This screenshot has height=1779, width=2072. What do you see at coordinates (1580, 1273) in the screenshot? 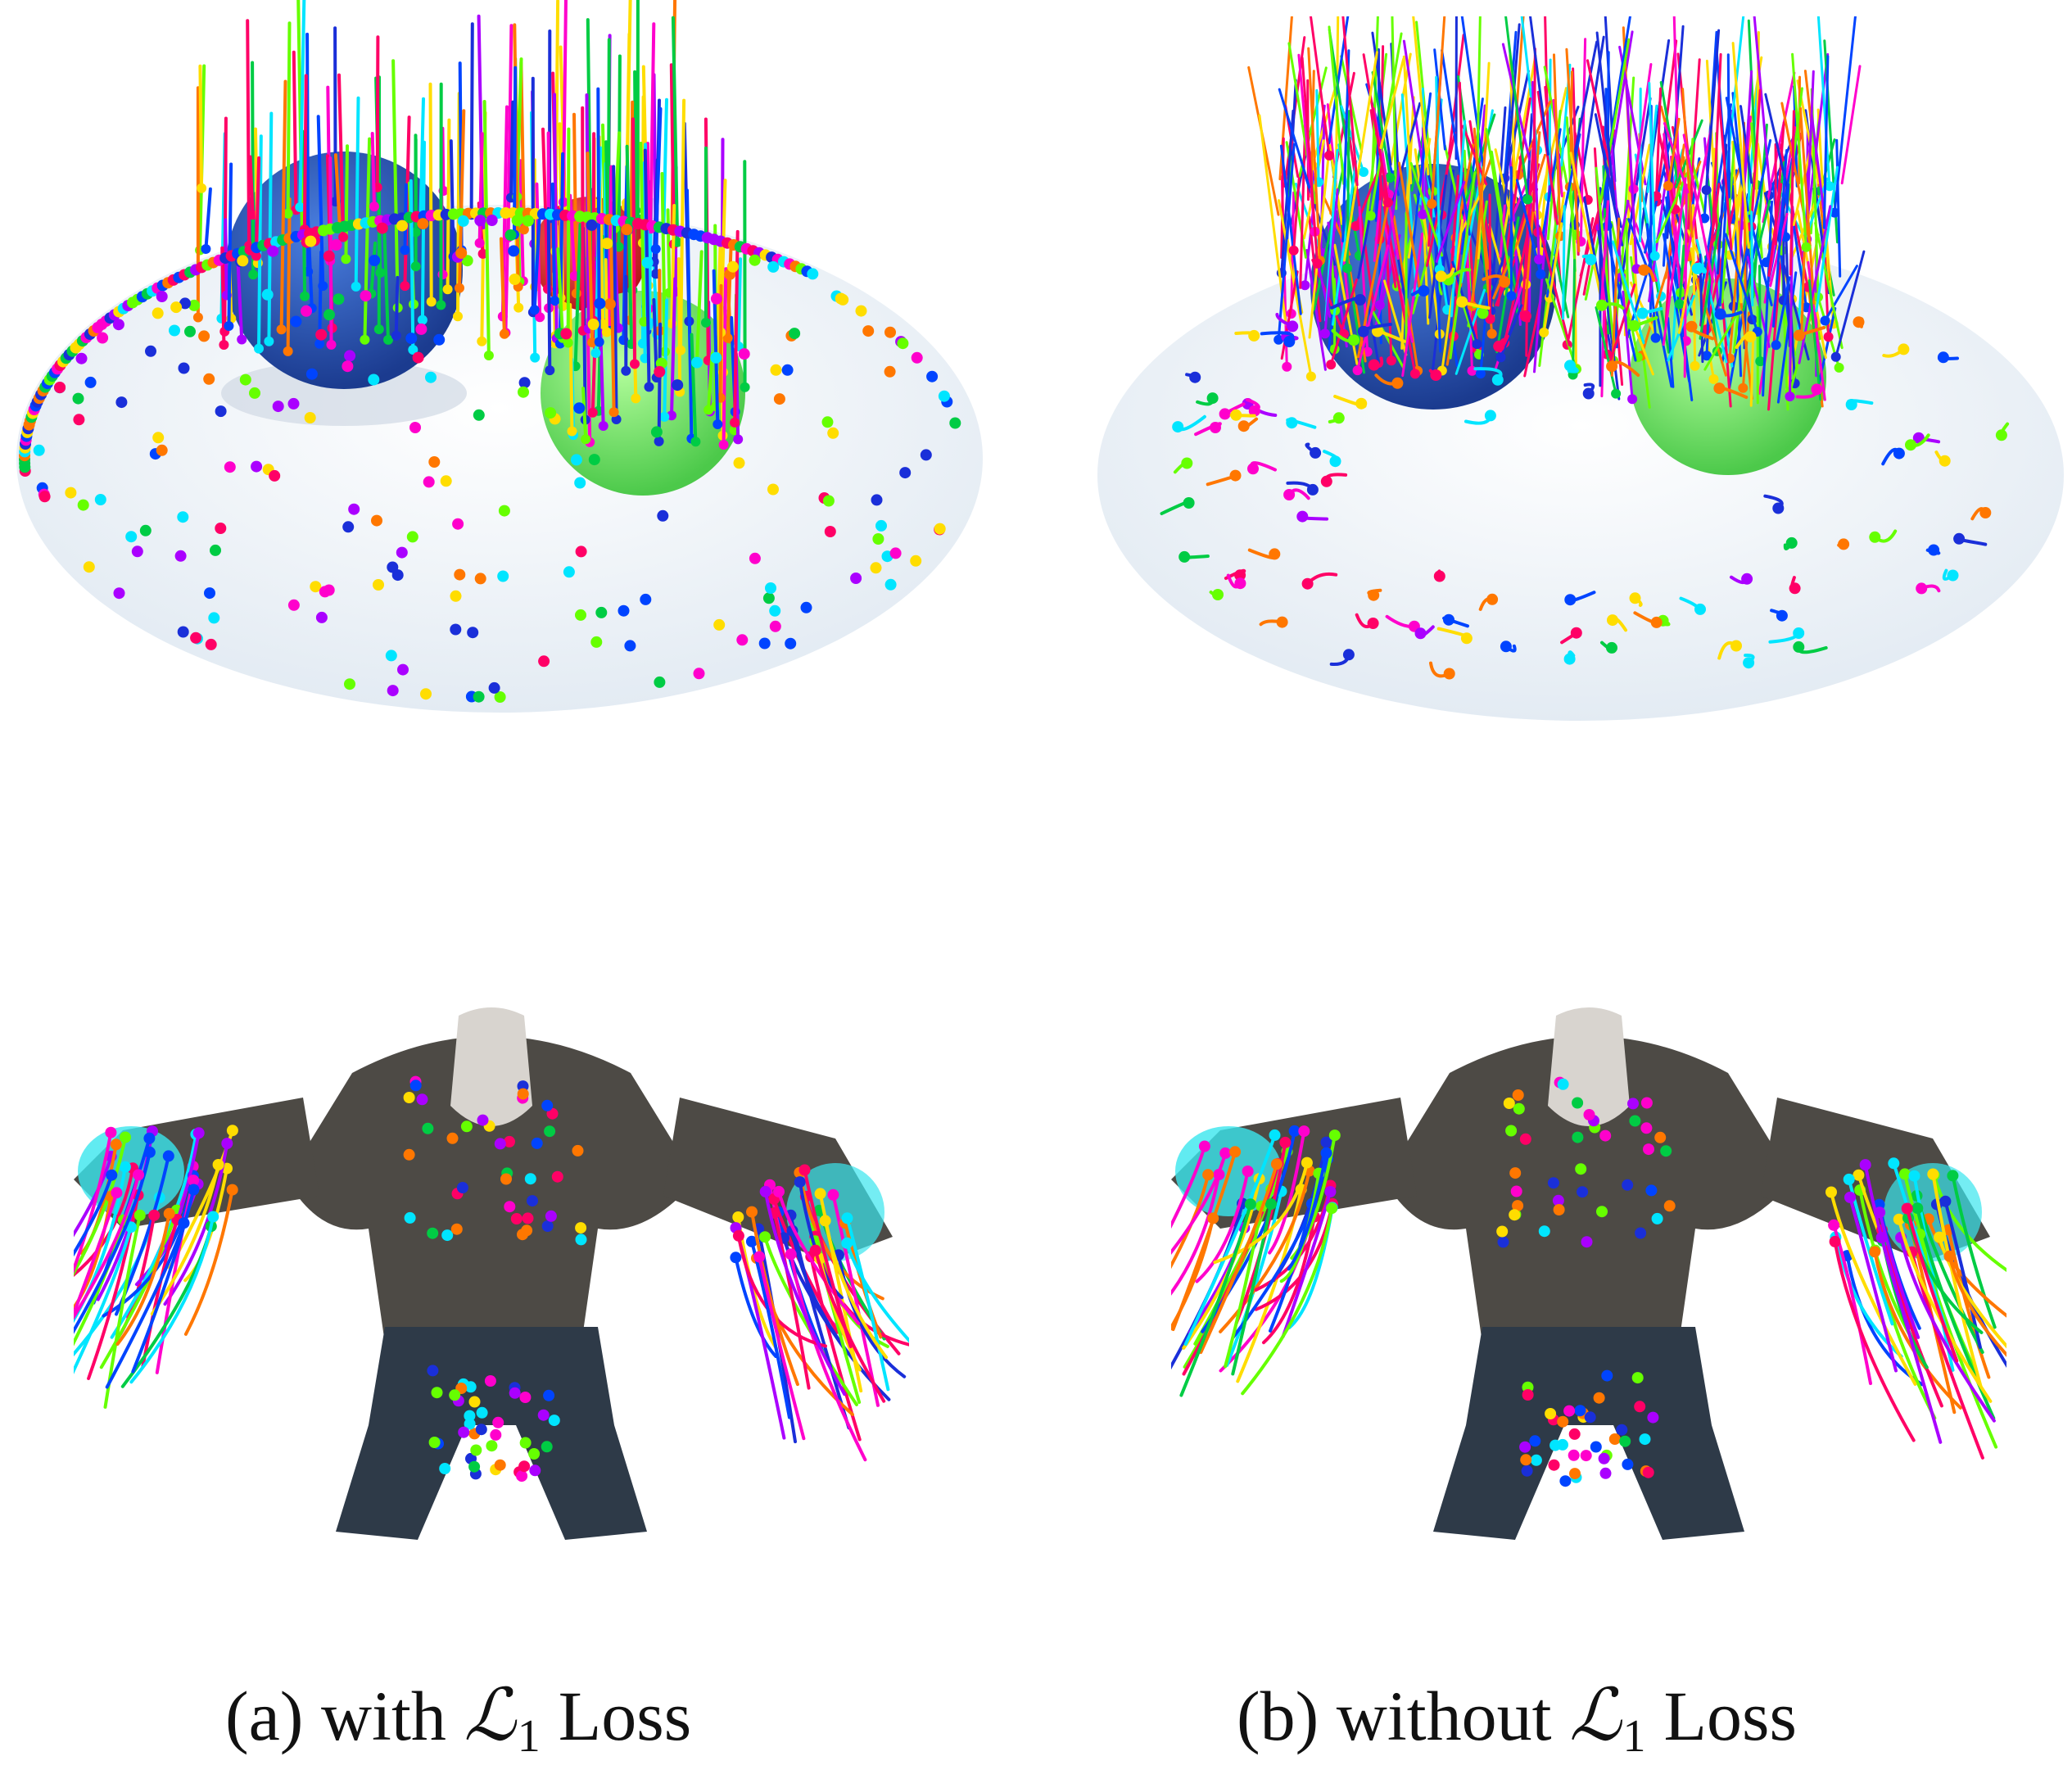
I see `creature-body` at bounding box center [1580, 1273].